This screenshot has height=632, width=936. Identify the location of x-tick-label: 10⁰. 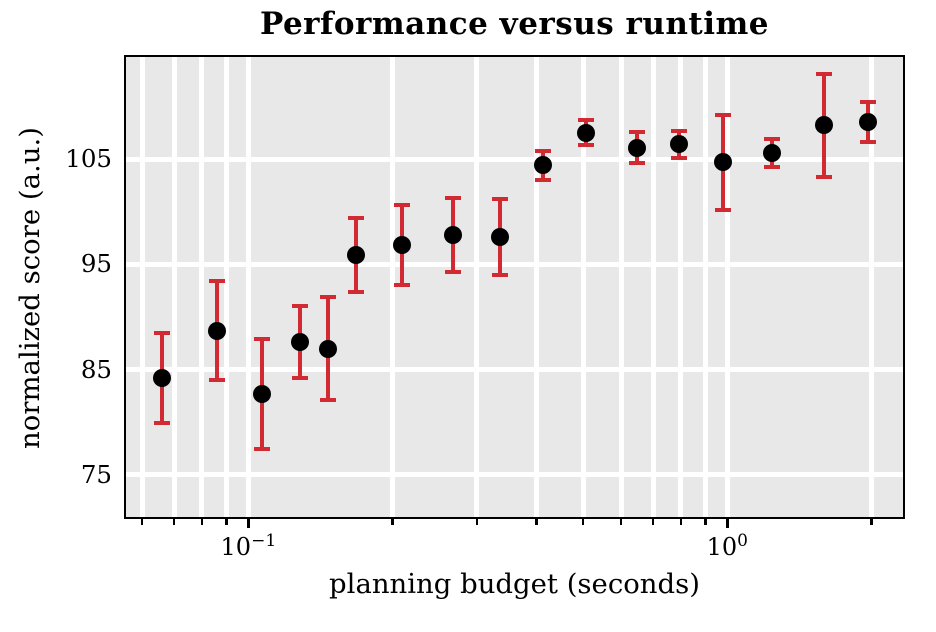
(727, 546).